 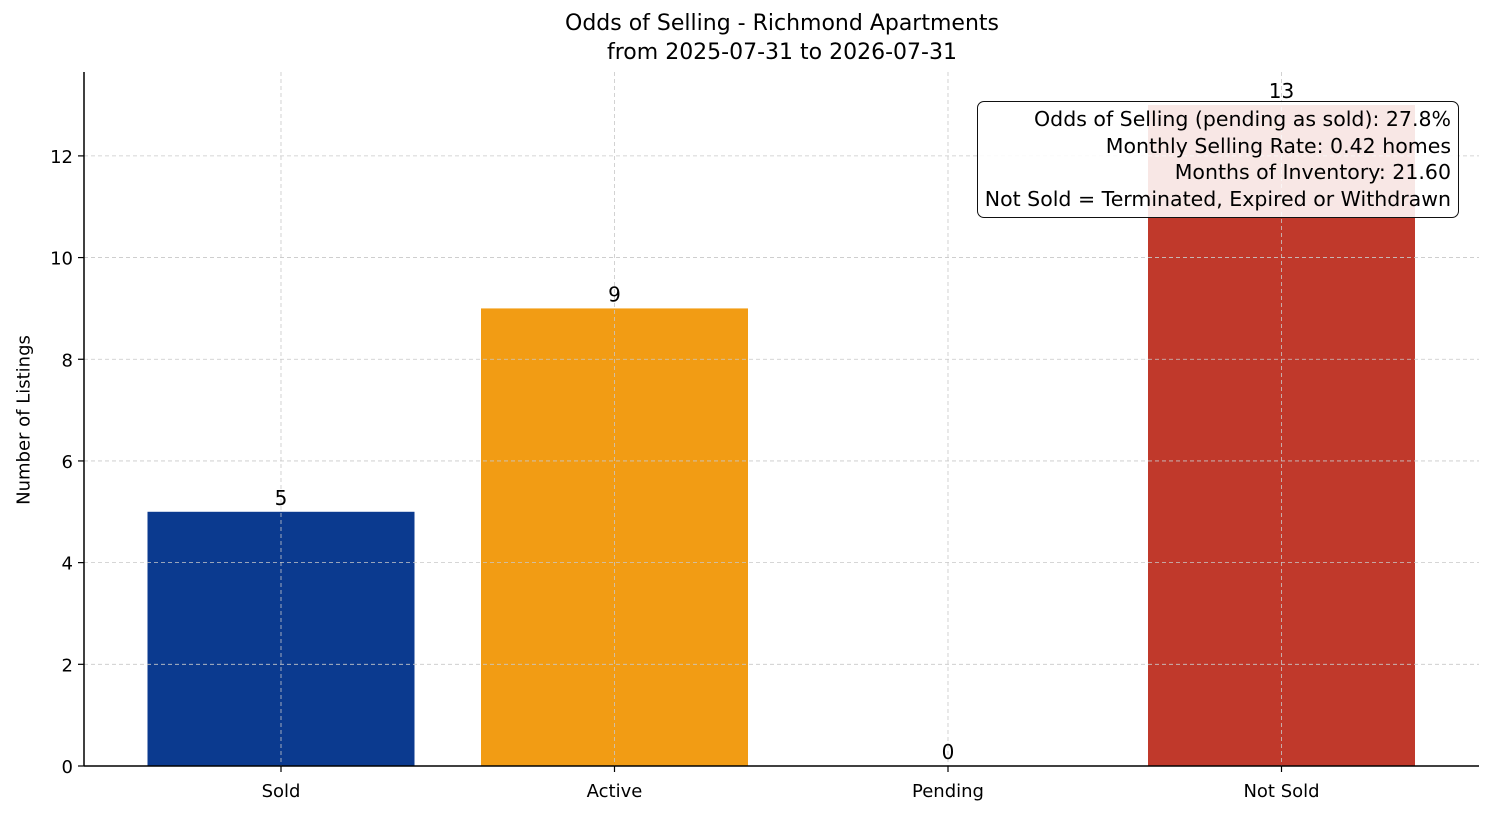 I want to click on y-tick-label: 12, so click(x=61, y=157).